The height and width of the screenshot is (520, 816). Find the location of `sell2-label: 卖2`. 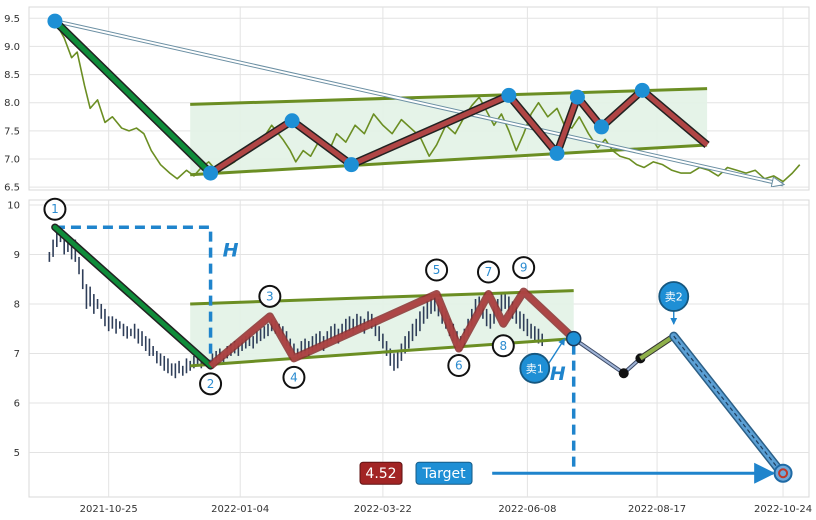

sell2-label: 卖2 is located at coordinates (674, 297).